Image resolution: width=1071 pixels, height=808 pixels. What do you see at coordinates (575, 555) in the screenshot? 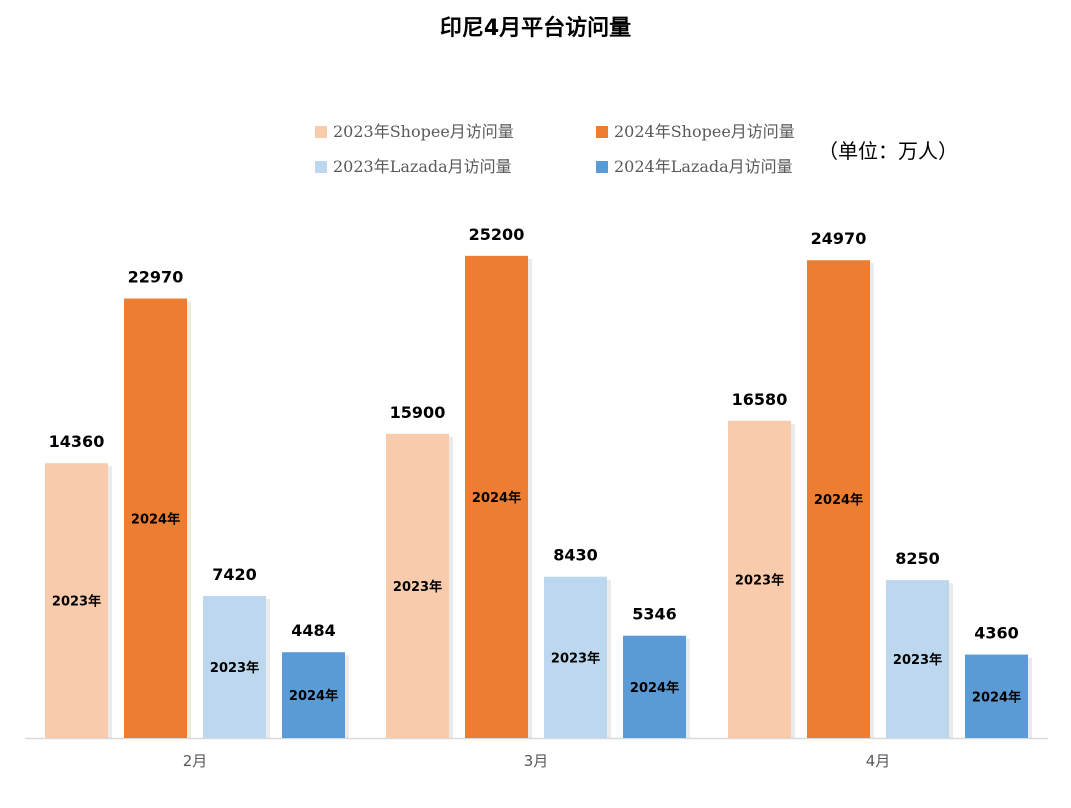
I see `data-label: 8430` at bounding box center [575, 555].